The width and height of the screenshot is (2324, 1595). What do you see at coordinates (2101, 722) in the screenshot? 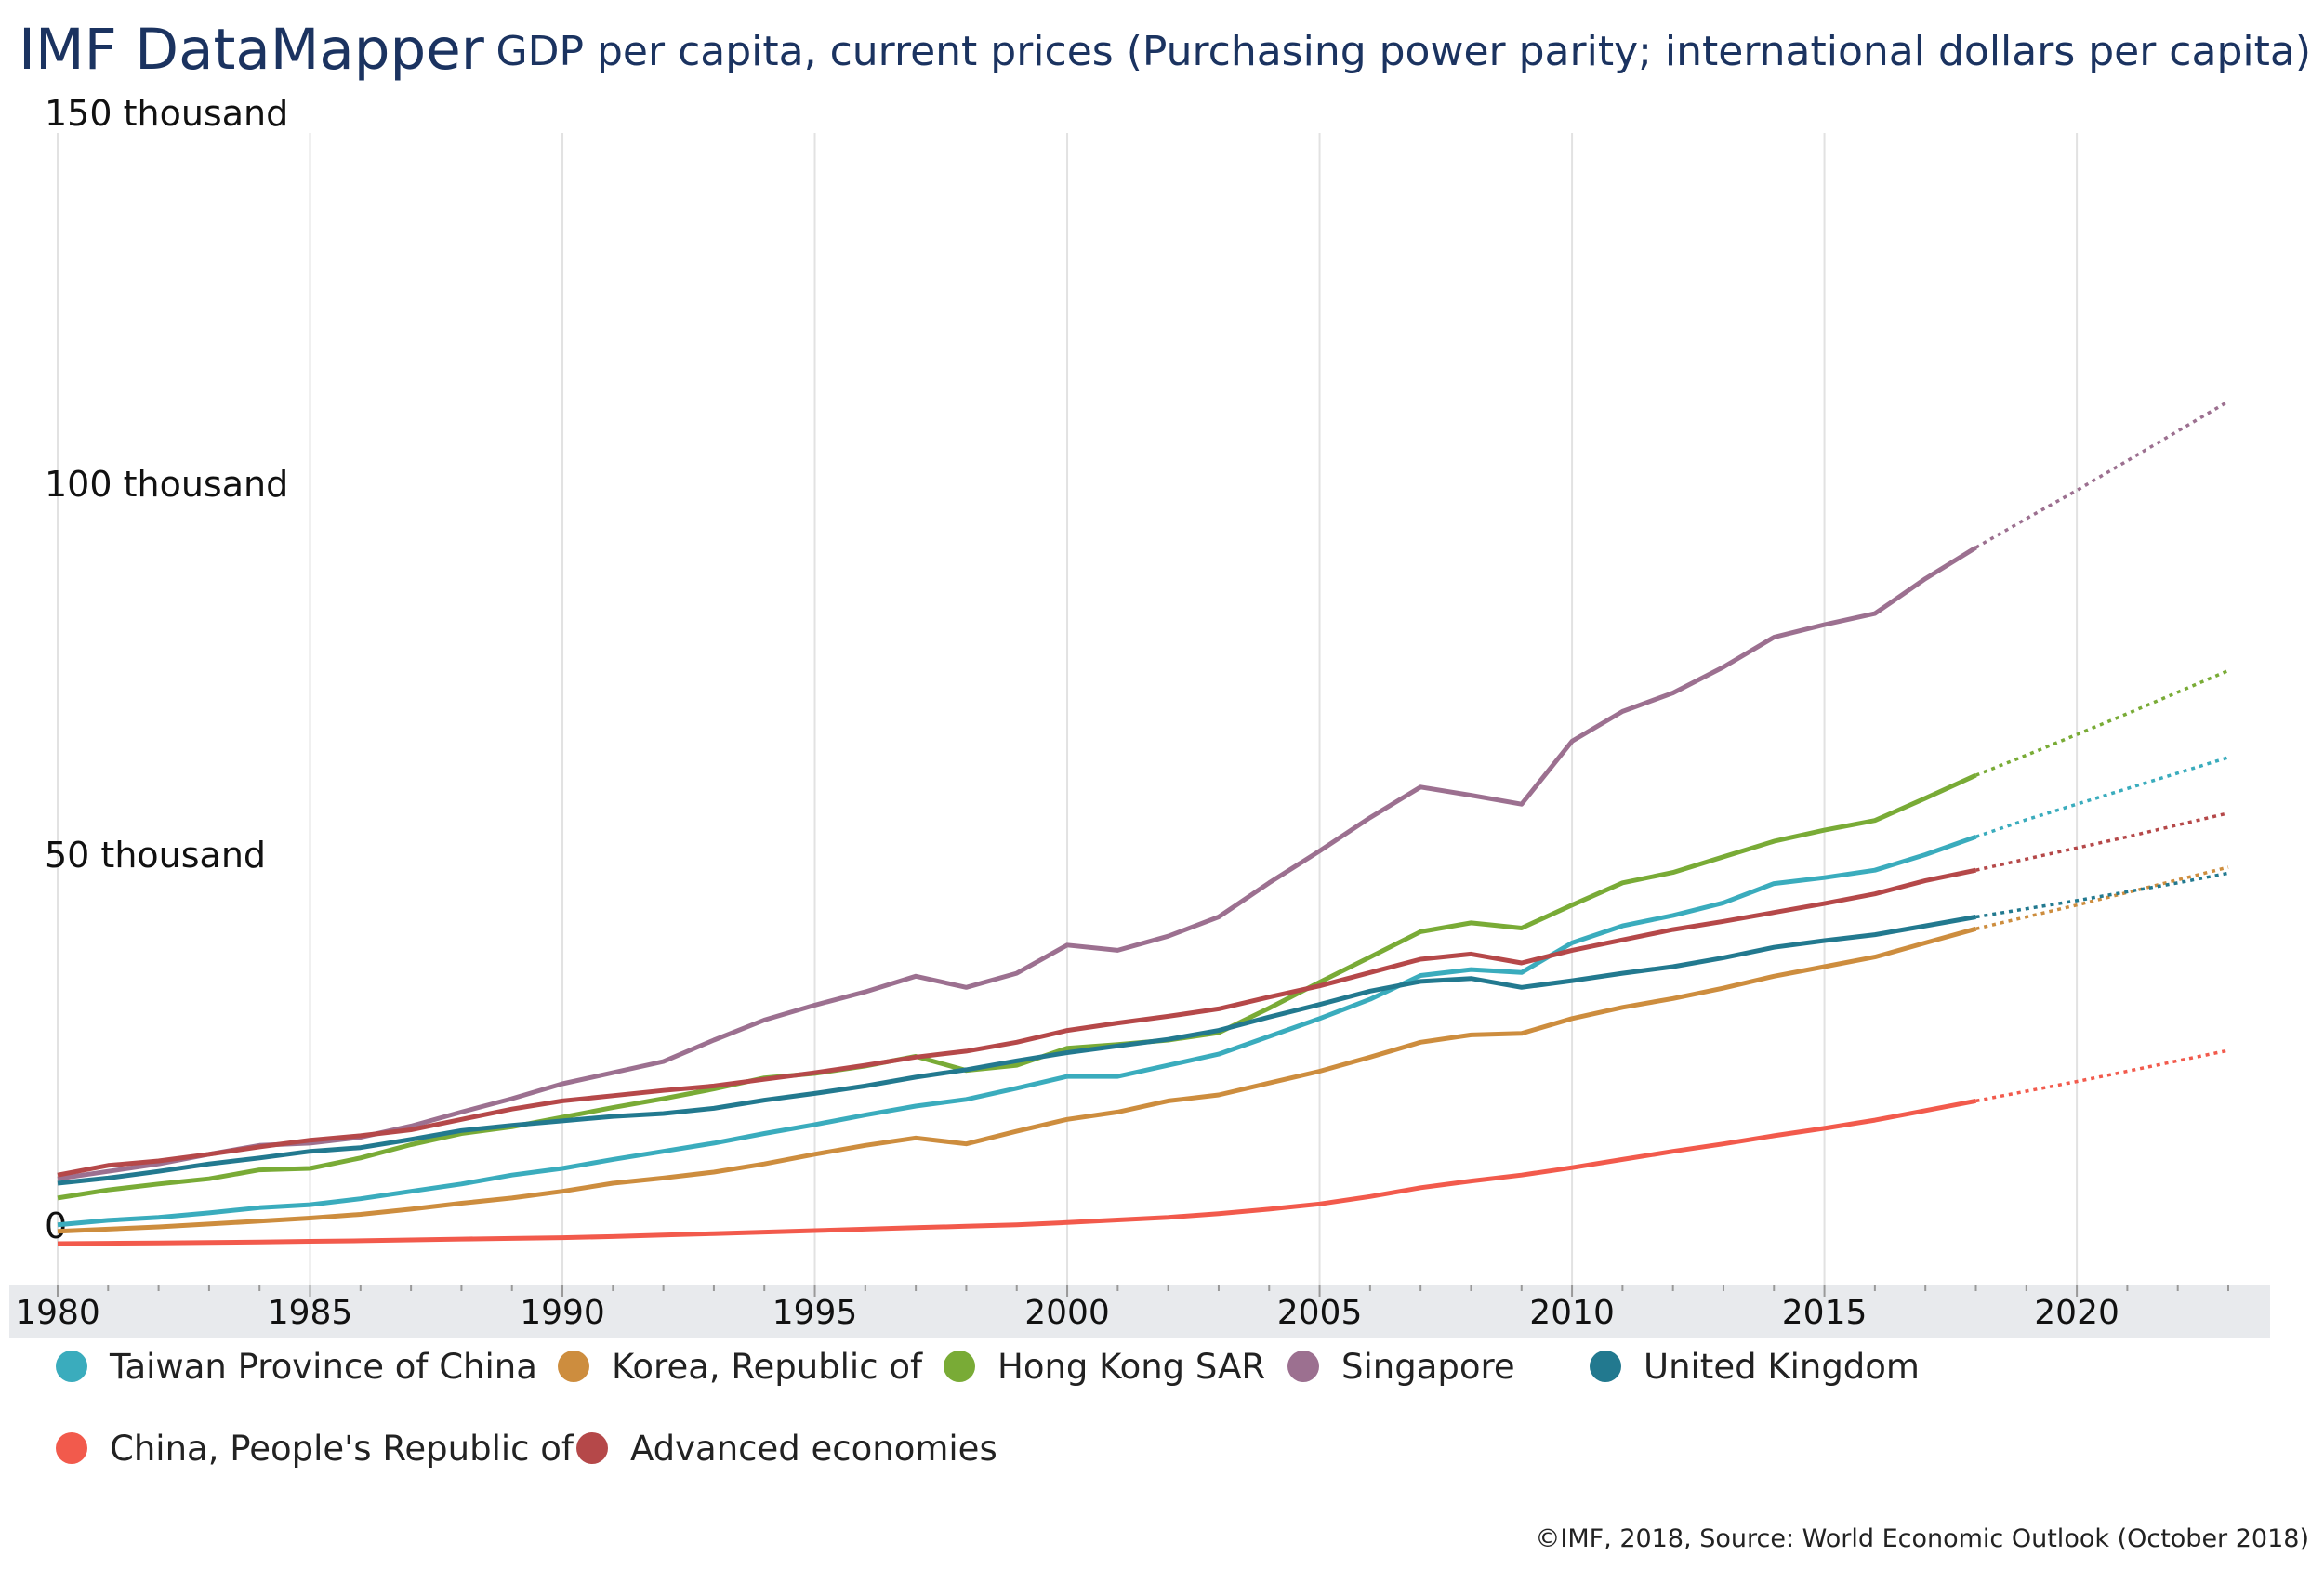
I see `series-projection-hong-kong-sar` at bounding box center [2101, 722].